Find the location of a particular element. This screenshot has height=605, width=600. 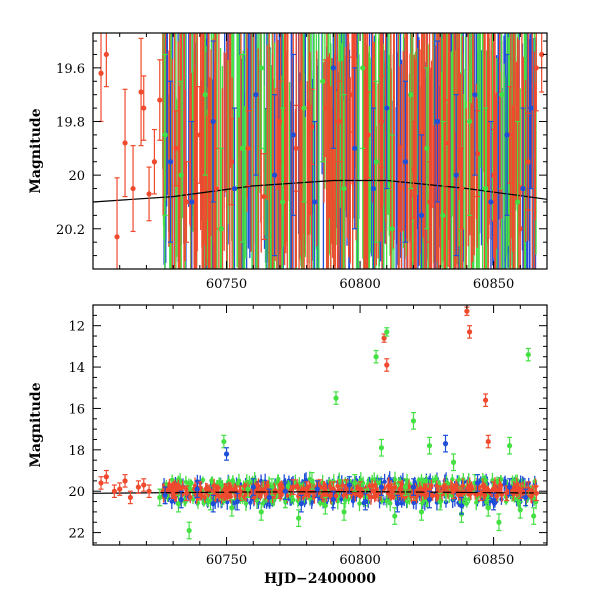

bottom-y-tick-label: 14 is located at coordinates (76, 368).